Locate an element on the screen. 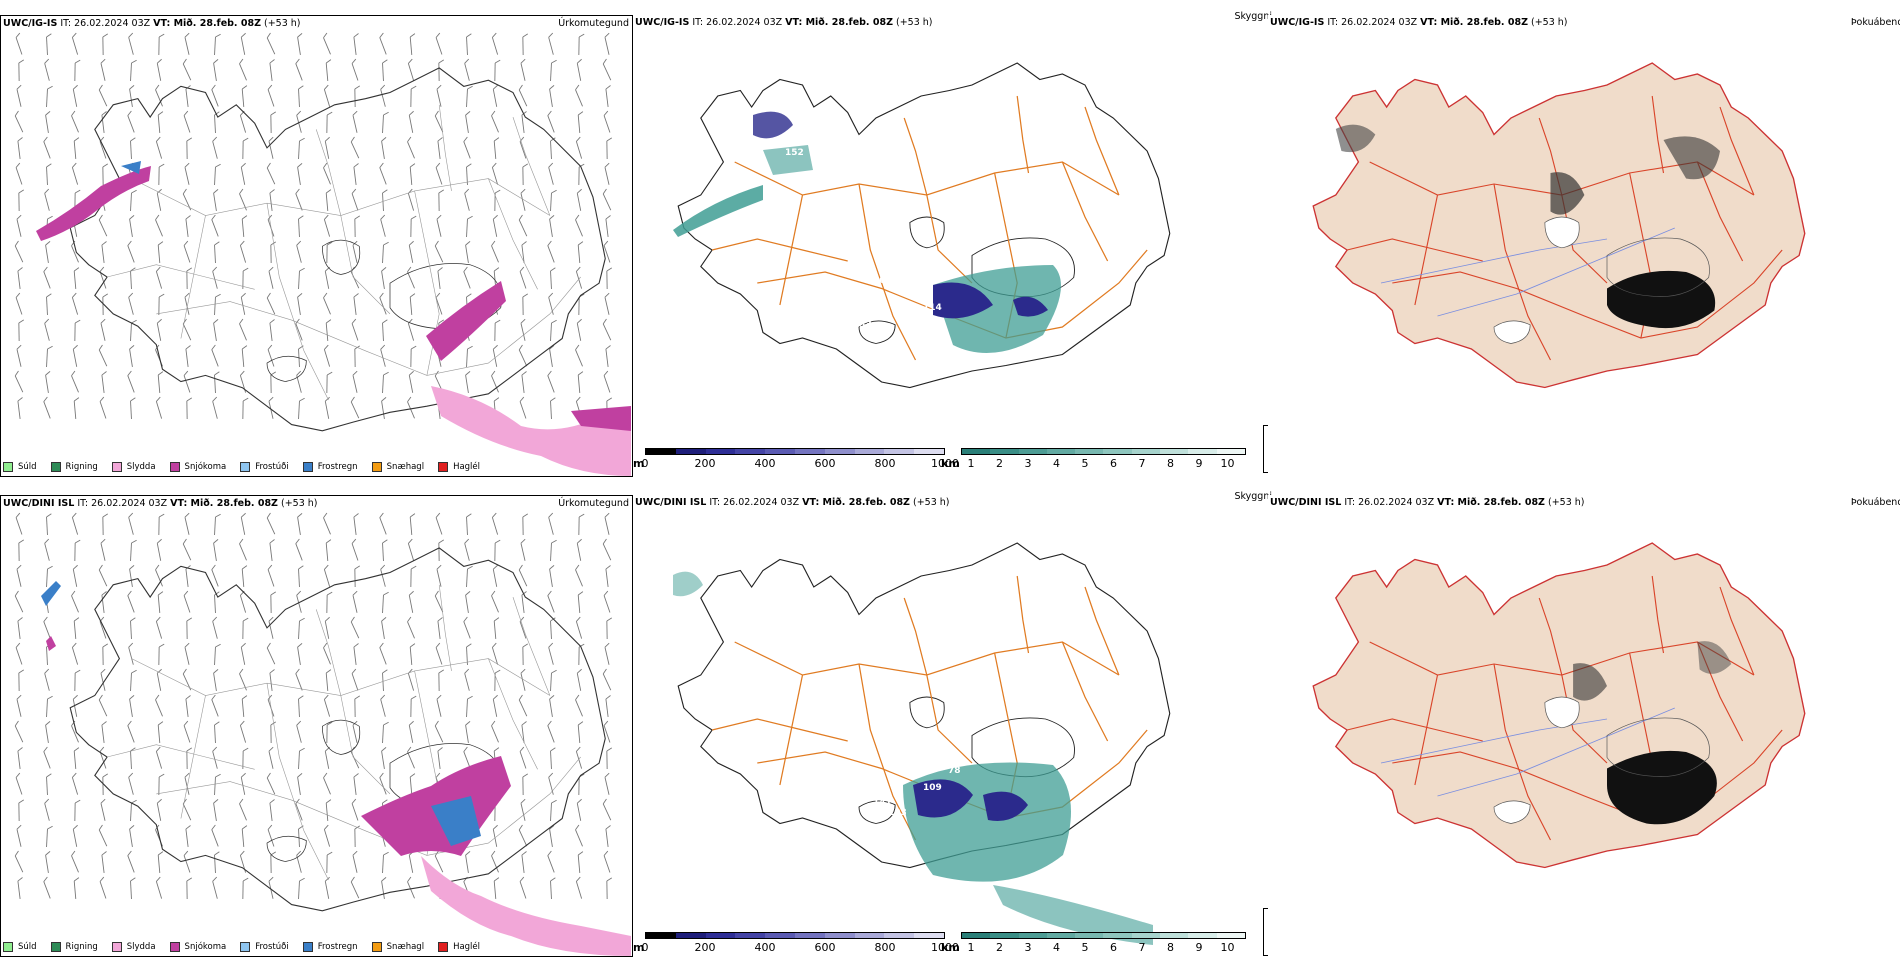 Image resolution: width=1900 pixels, height=958 pixels. visibility-value-label: 134 is located at coordinates (872, 351).